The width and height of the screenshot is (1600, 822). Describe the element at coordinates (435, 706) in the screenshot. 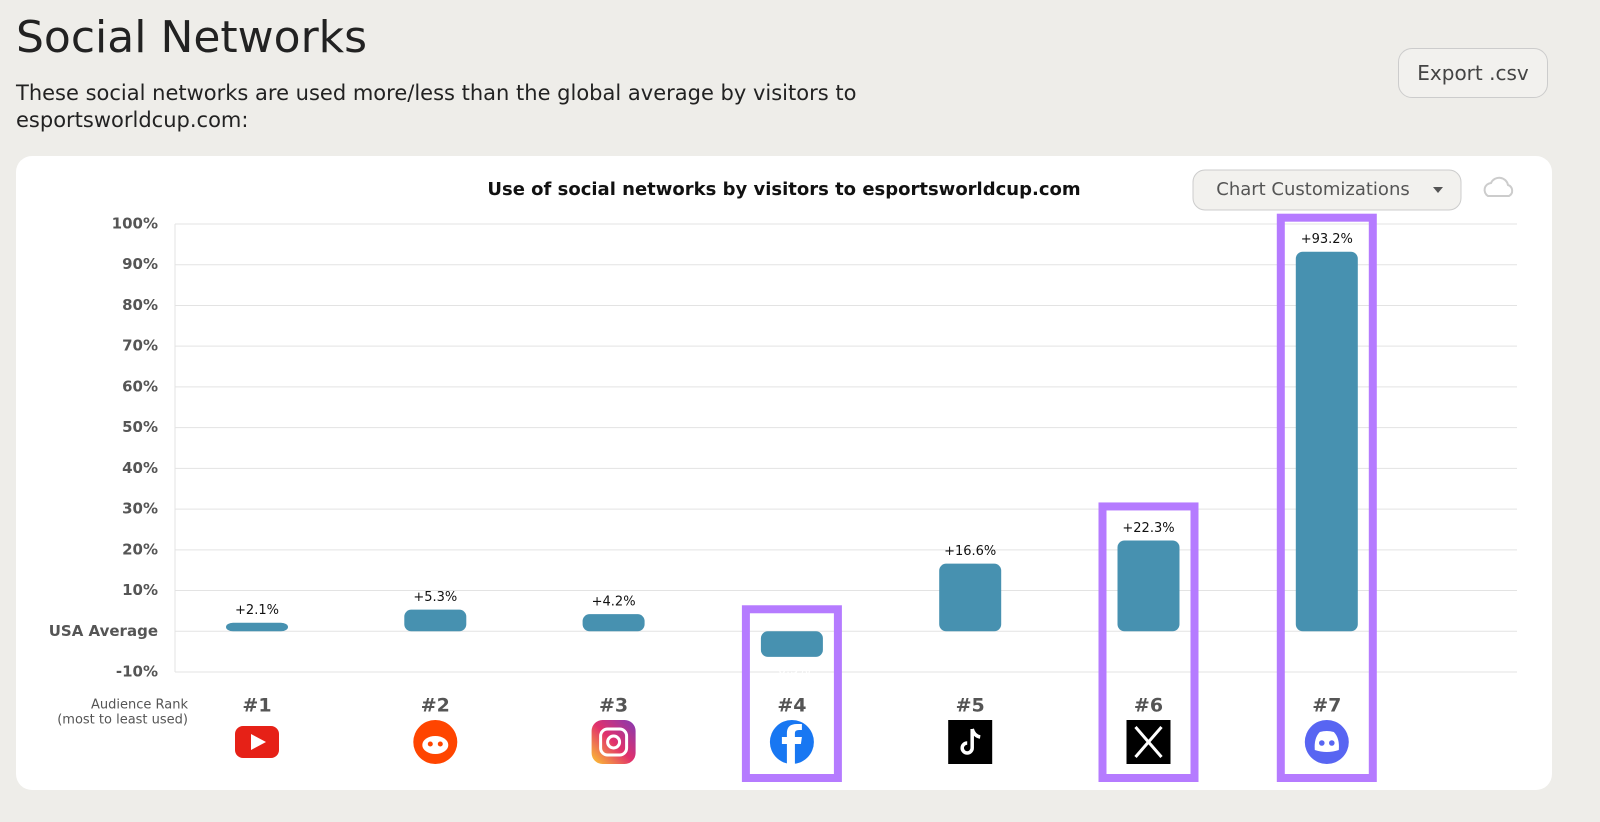

I see `x-tick-label: #2` at that location.